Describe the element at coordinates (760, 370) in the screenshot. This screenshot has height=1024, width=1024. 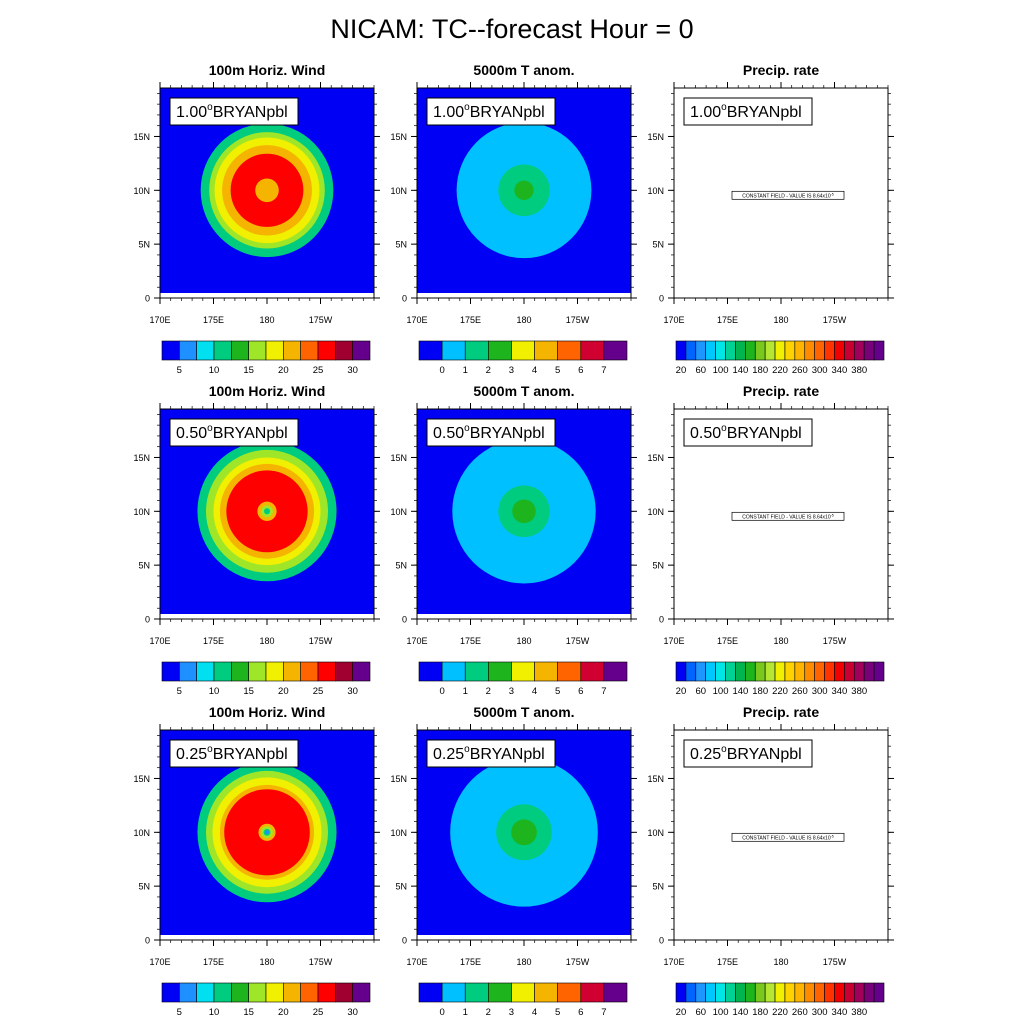
I see `colorbar-label: 180` at that location.